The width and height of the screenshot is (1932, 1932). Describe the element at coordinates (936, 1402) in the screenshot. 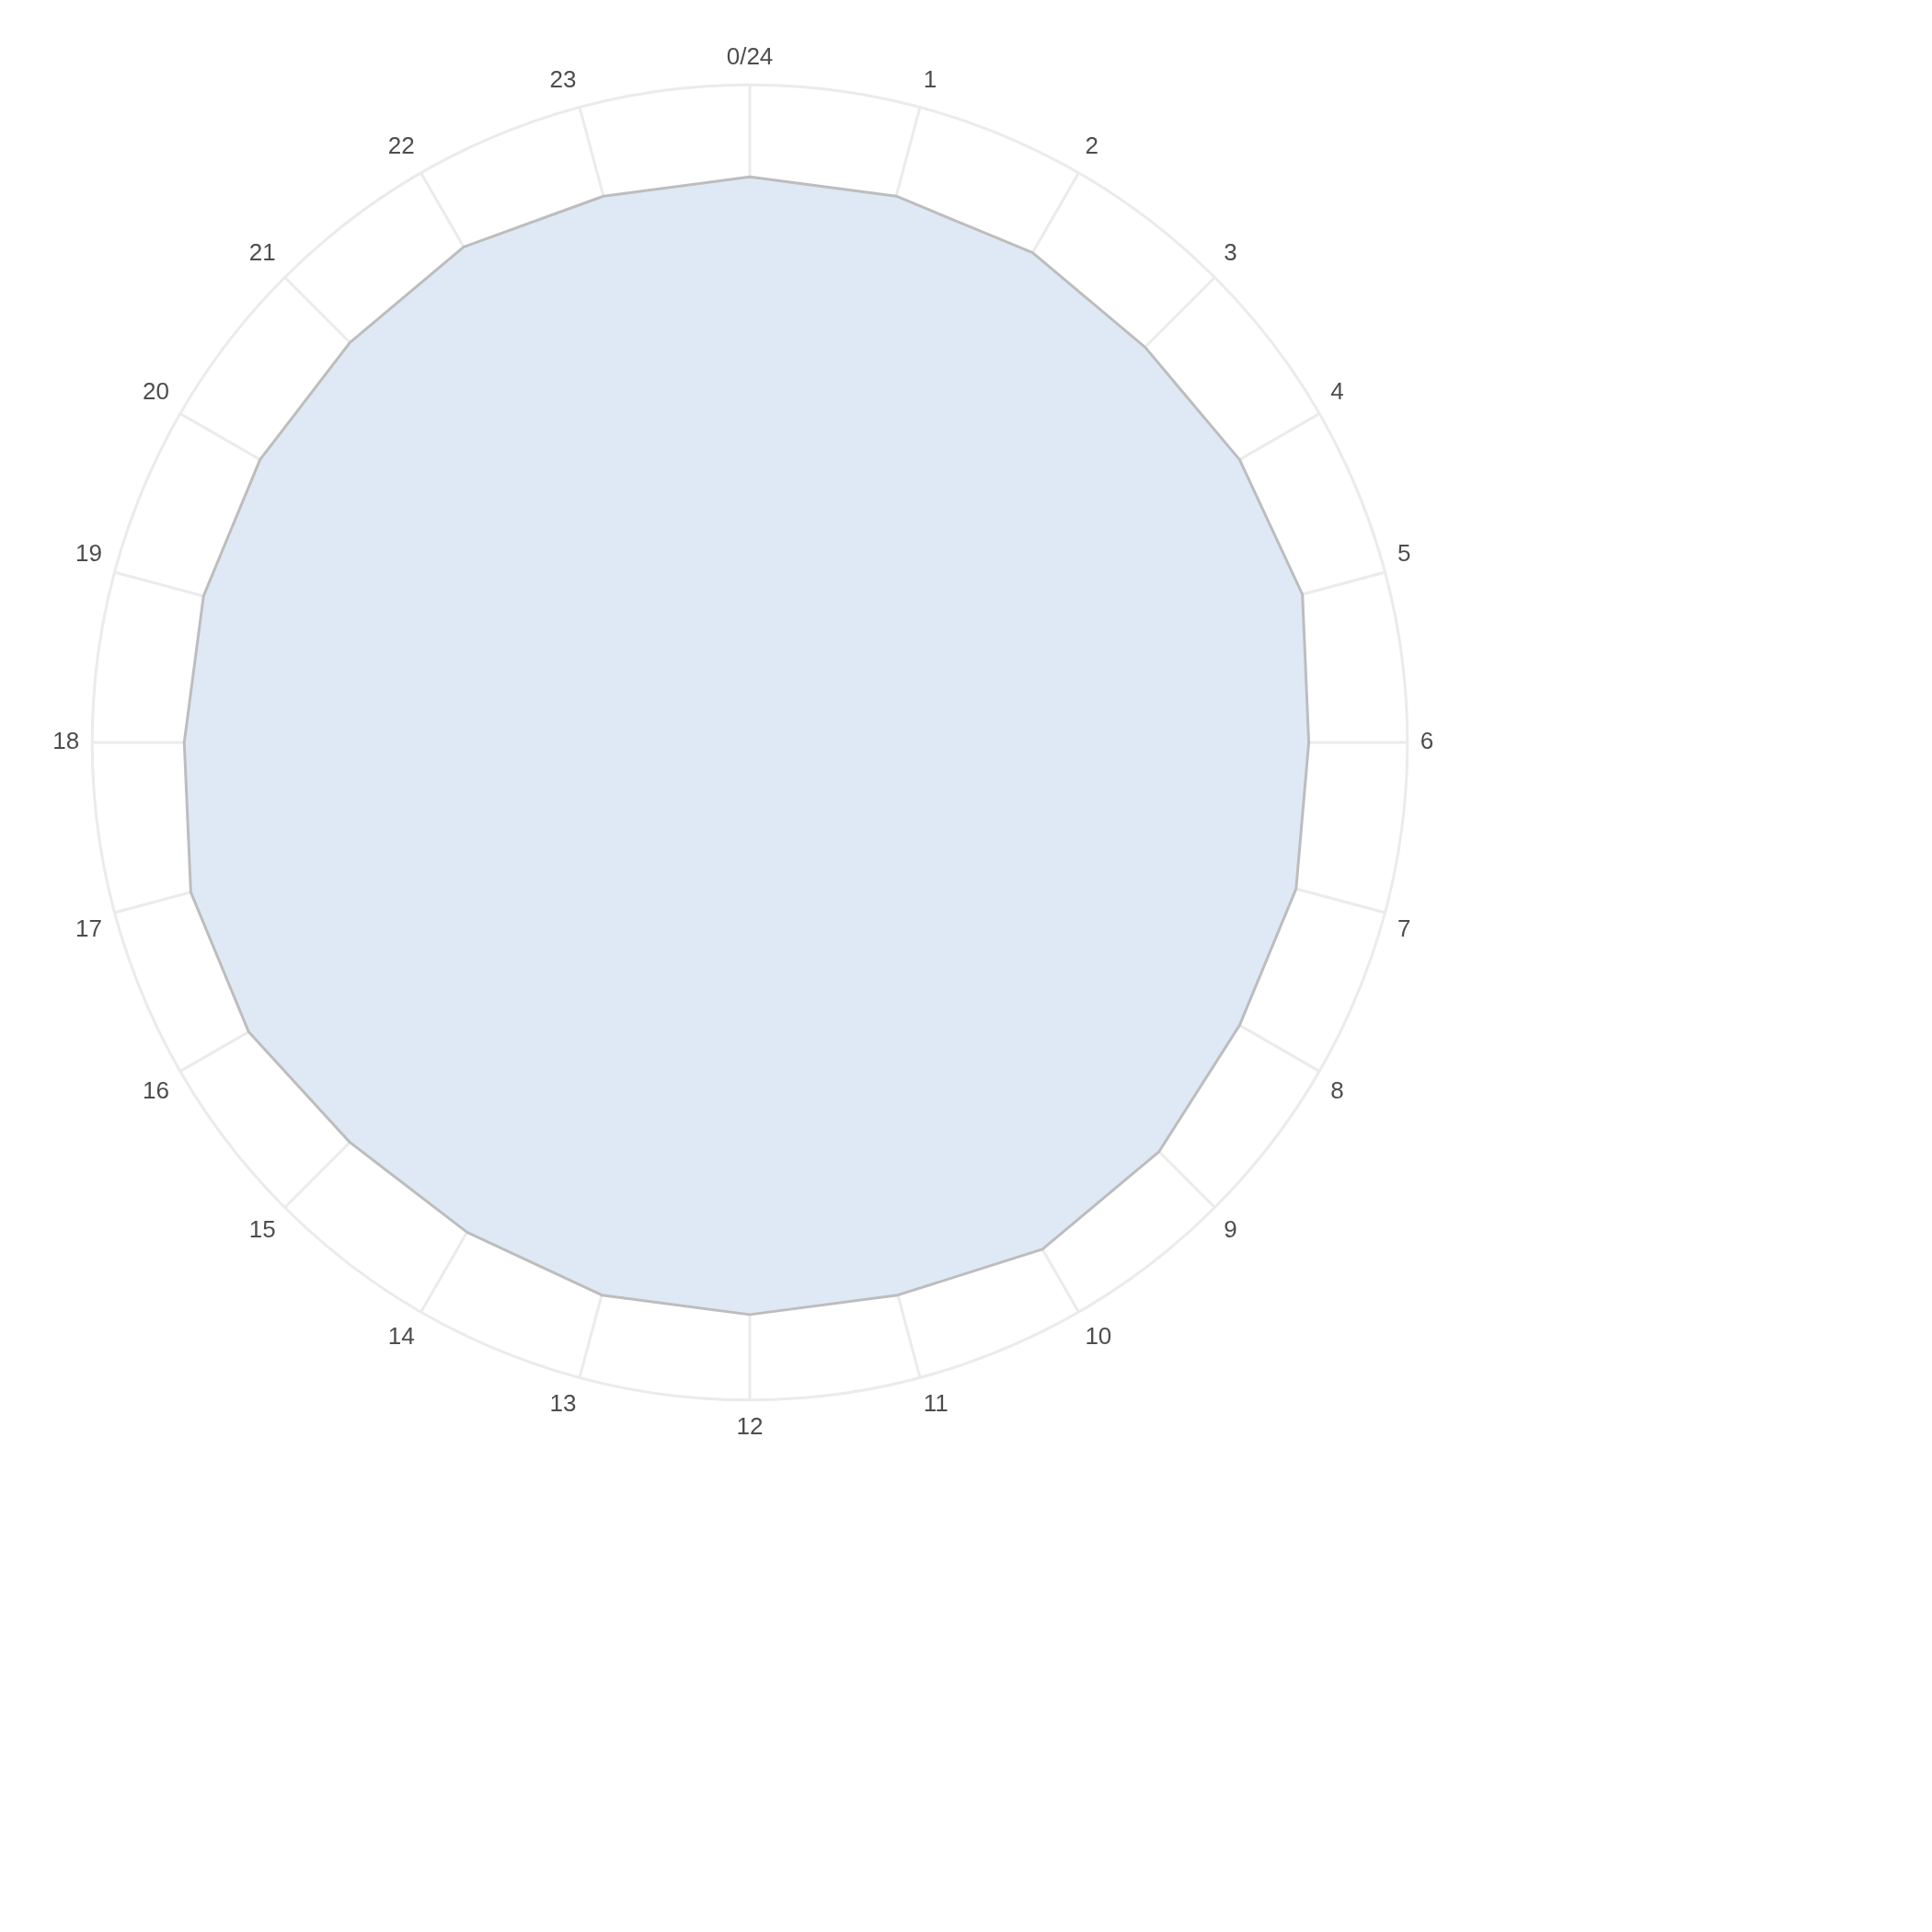

I see `spoke-label: 11` at that location.